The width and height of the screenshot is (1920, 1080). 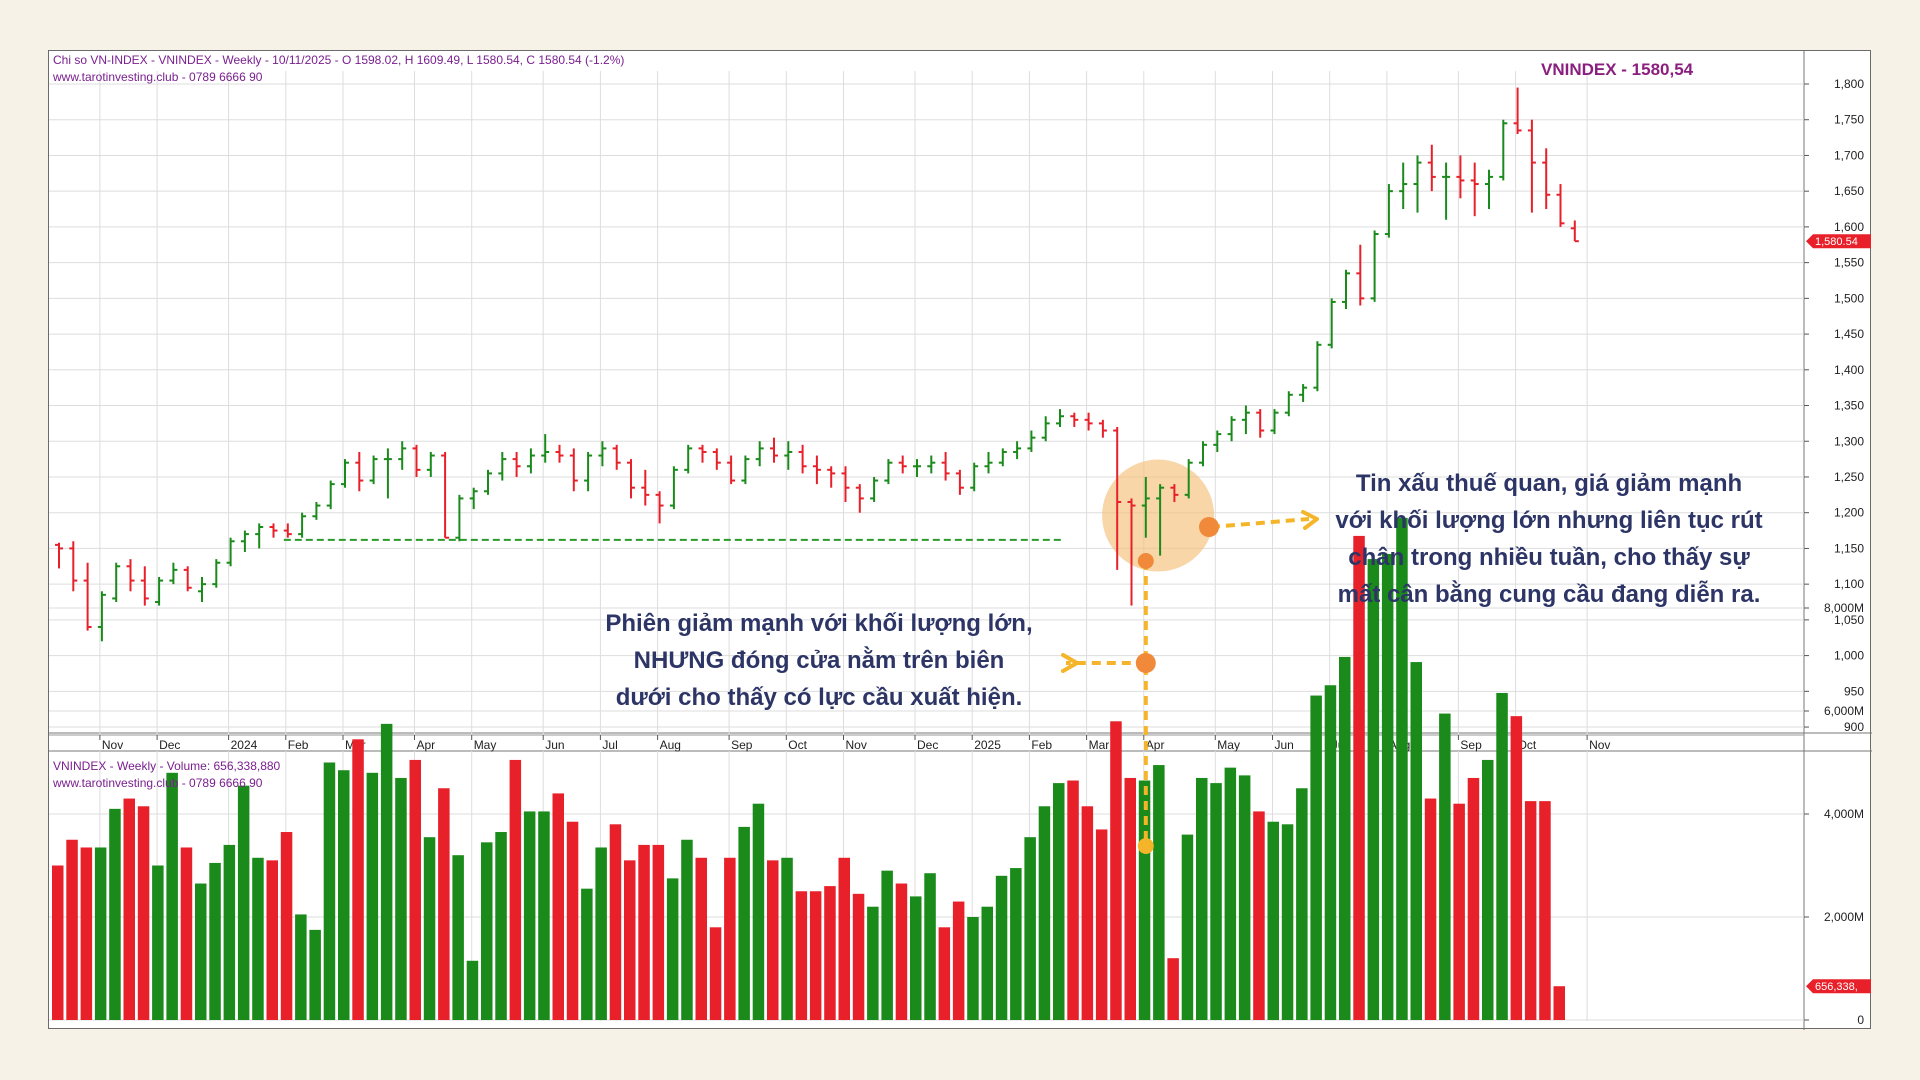 What do you see at coordinates (1844, 608) in the screenshot?
I see `volume-tick-label: 8,000M` at bounding box center [1844, 608].